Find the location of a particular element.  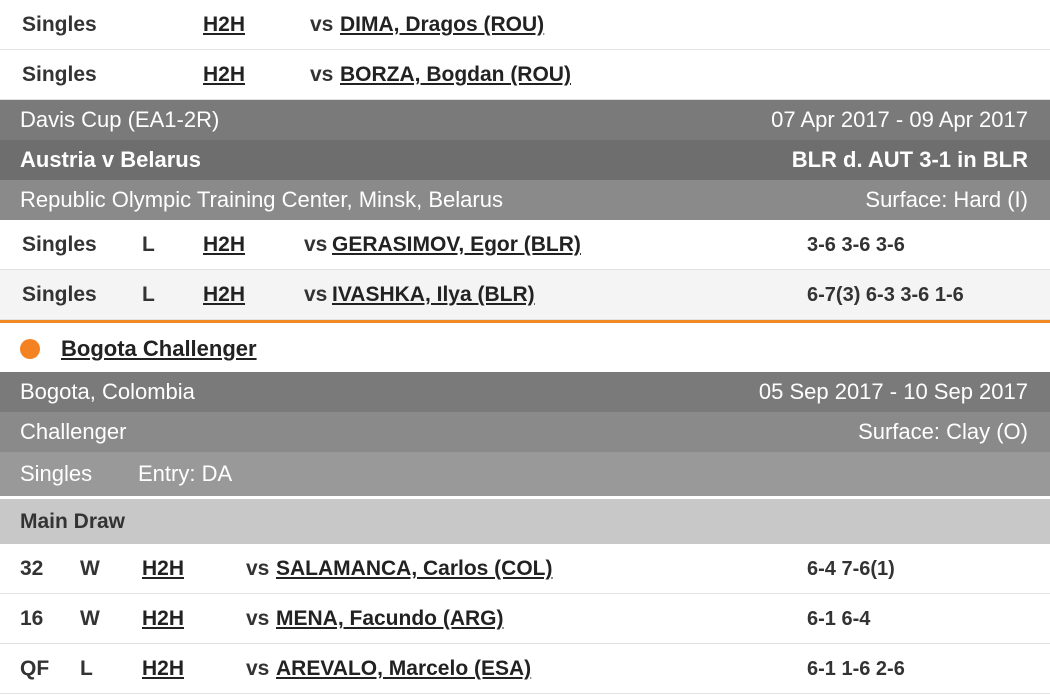

event-location: Bogota, Colombia is located at coordinates (107, 391).